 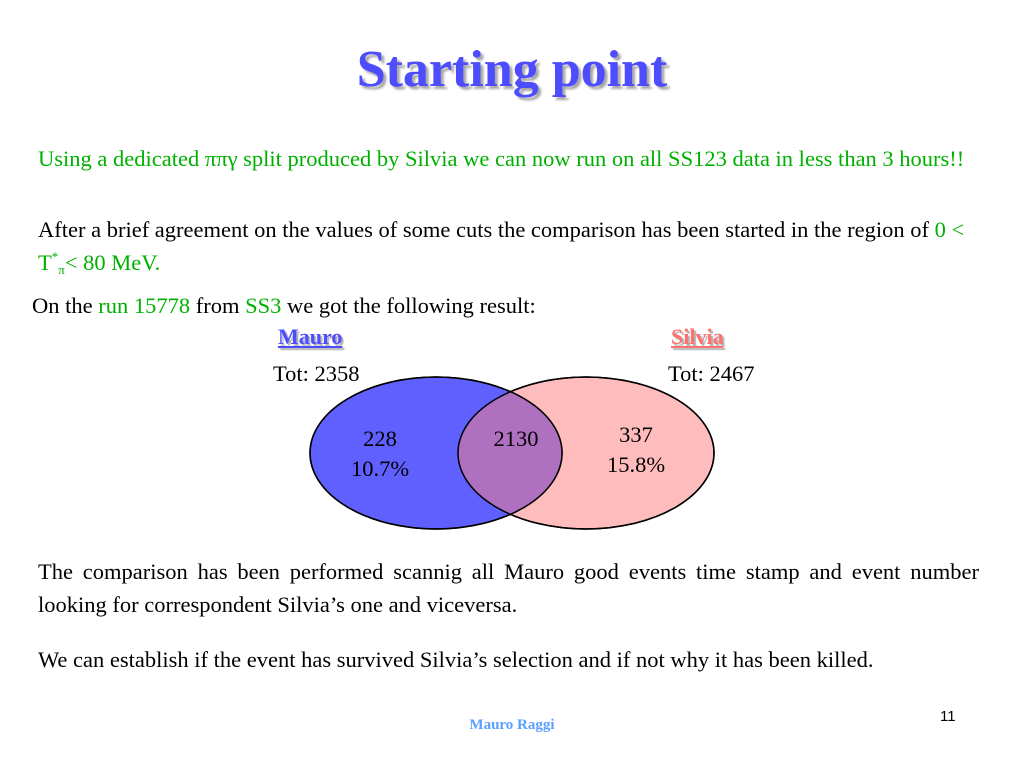 I want to click on silvia-label: Silvia, so click(x=697, y=336).